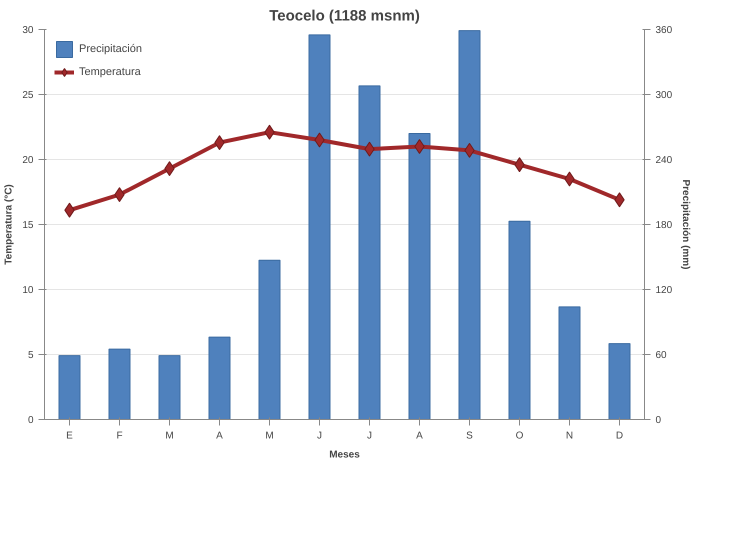 The width and height of the screenshot is (746, 548). I want to click on y-tick-label: 20, so click(28, 160).